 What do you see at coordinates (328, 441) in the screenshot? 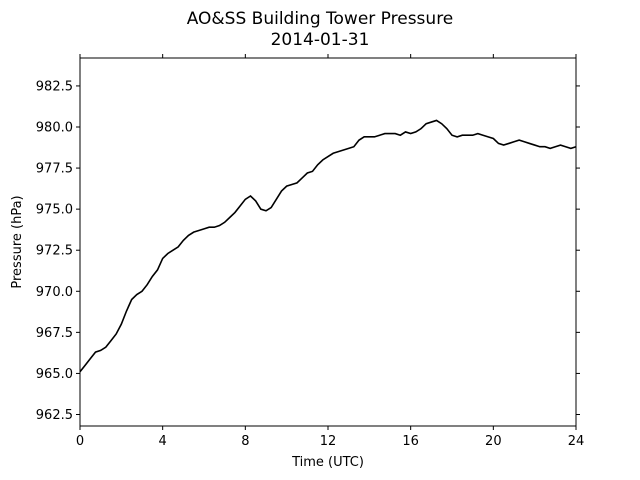
I see `x-tick-label: 12` at bounding box center [328, 441].